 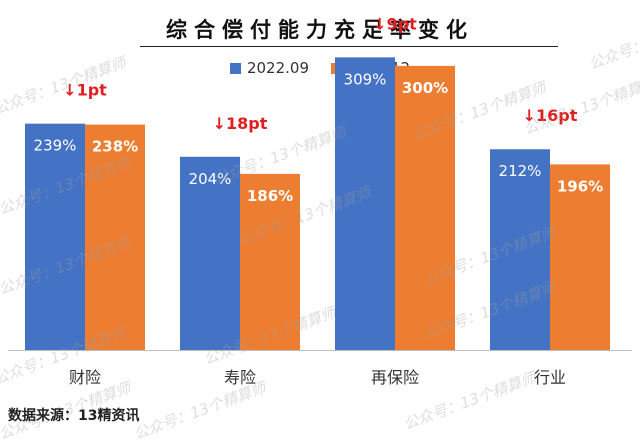 What do you see at coordinates (240, 123) in the screenshot?
I see `change-annotation-2: ↓18pt` at bounding box center [240, 123].